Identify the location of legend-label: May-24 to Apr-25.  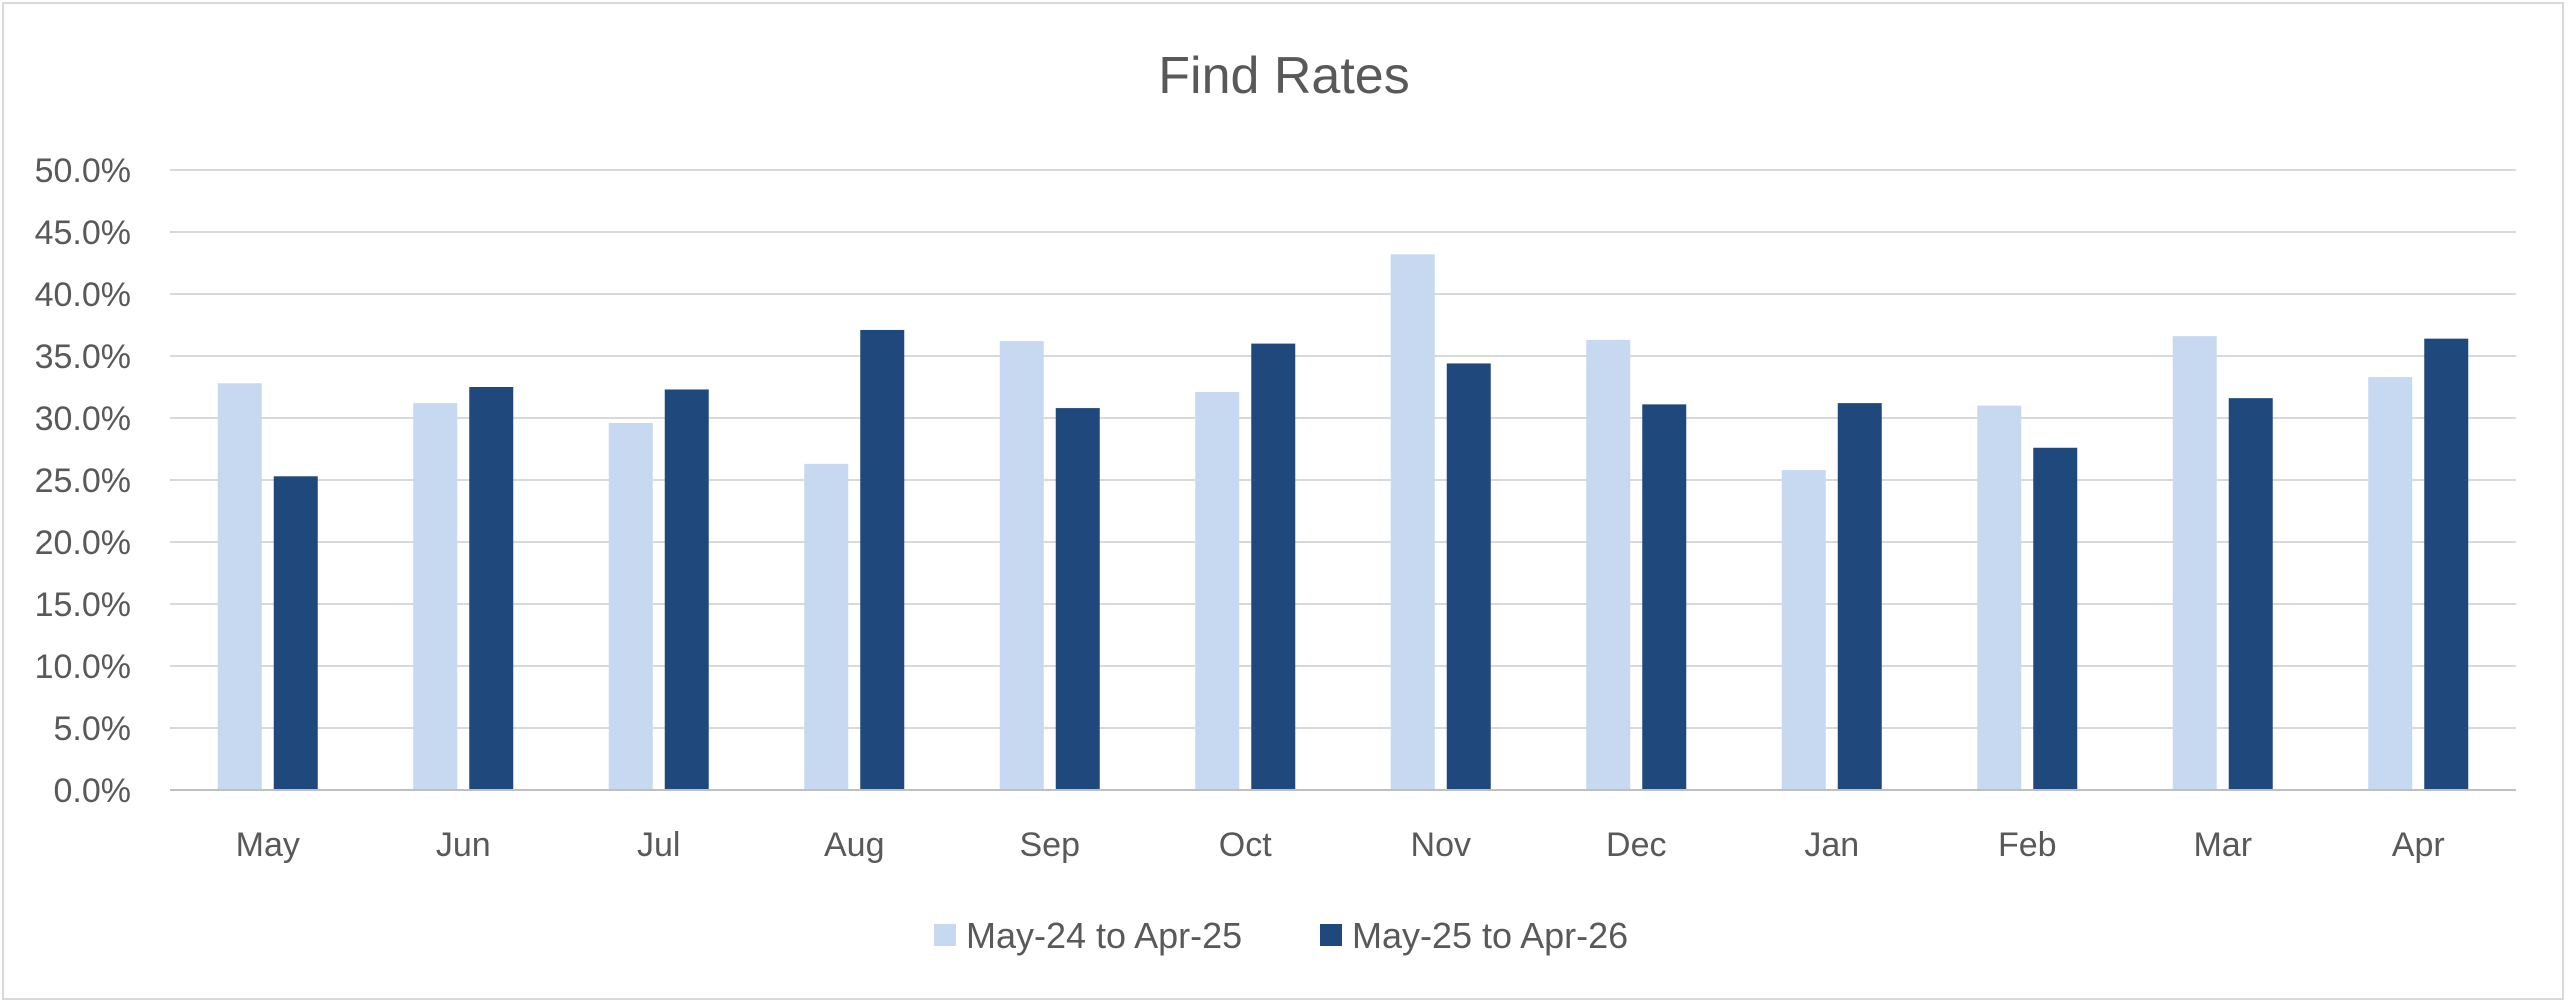
(1104, 935).